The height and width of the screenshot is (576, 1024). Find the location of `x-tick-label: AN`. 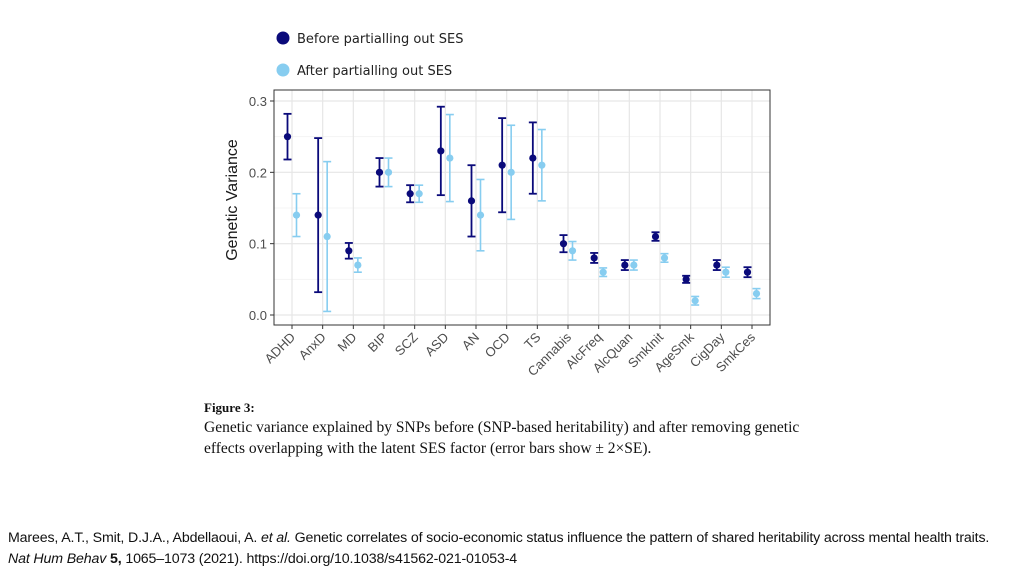

x-tick-label: AN is located at coordinates (470, 341).